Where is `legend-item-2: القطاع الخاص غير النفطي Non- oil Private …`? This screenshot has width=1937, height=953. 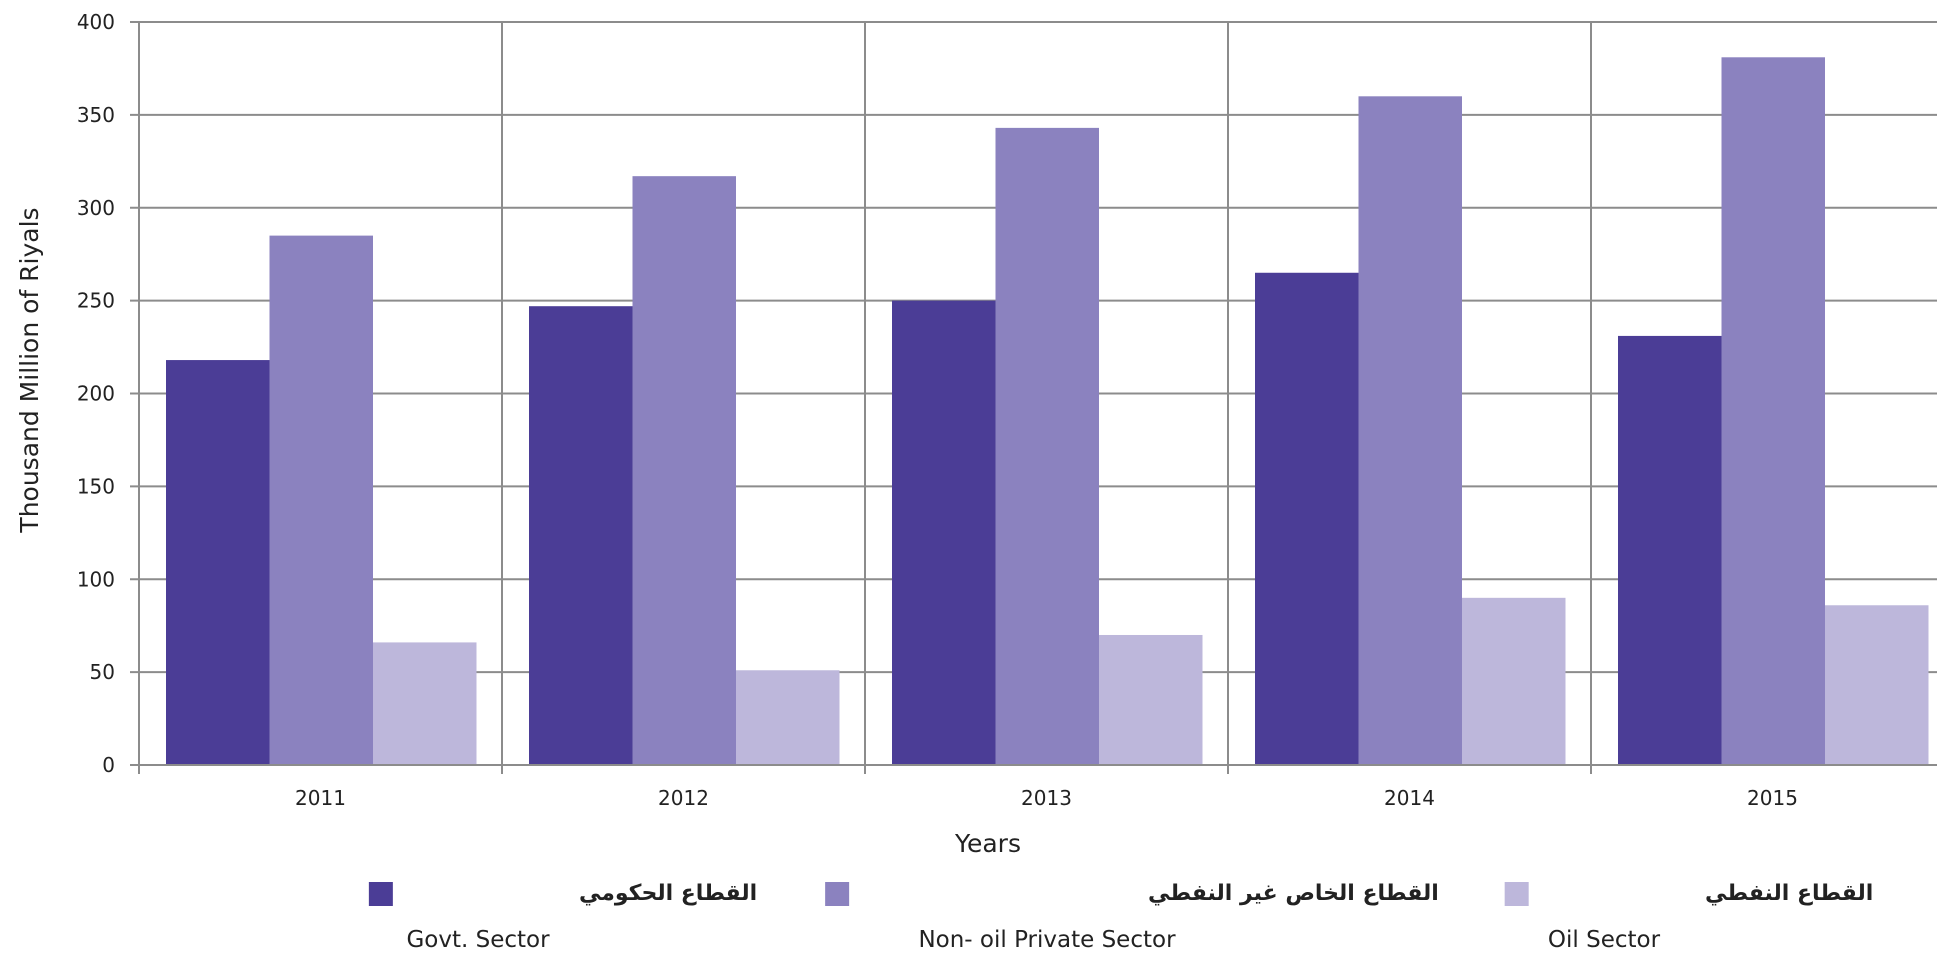 legend-item-2: القطاع الخاص غير النفطي Non- oil Private … is located at coordinates (1132, 917).